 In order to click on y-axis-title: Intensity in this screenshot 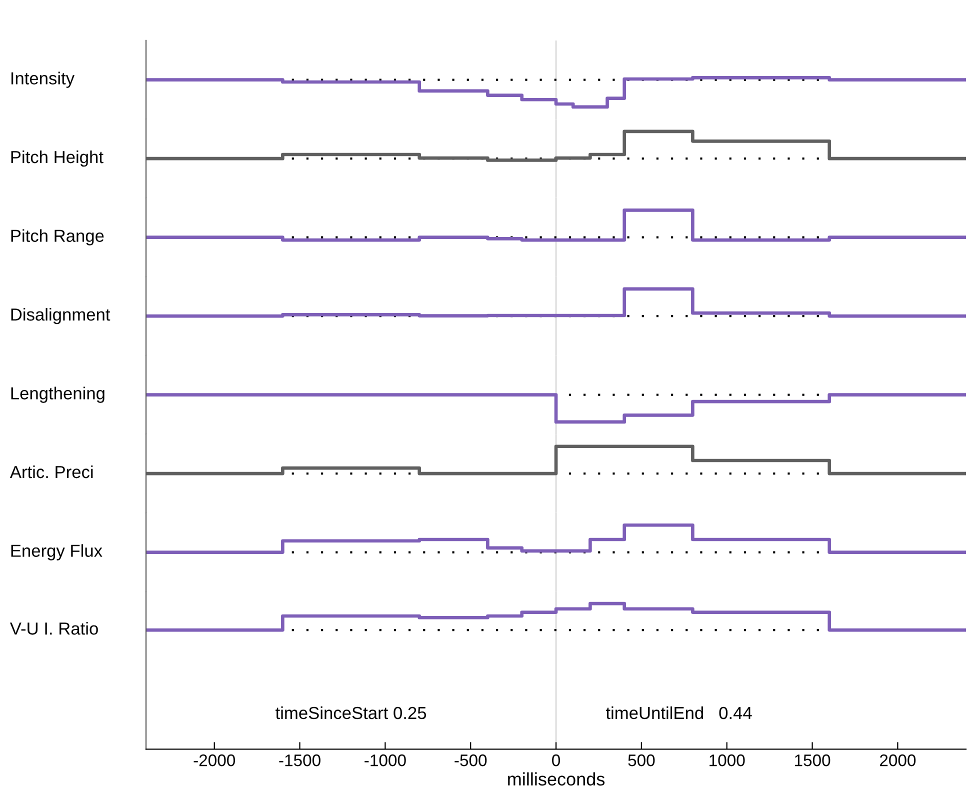, I will do `click(43, 80)`.